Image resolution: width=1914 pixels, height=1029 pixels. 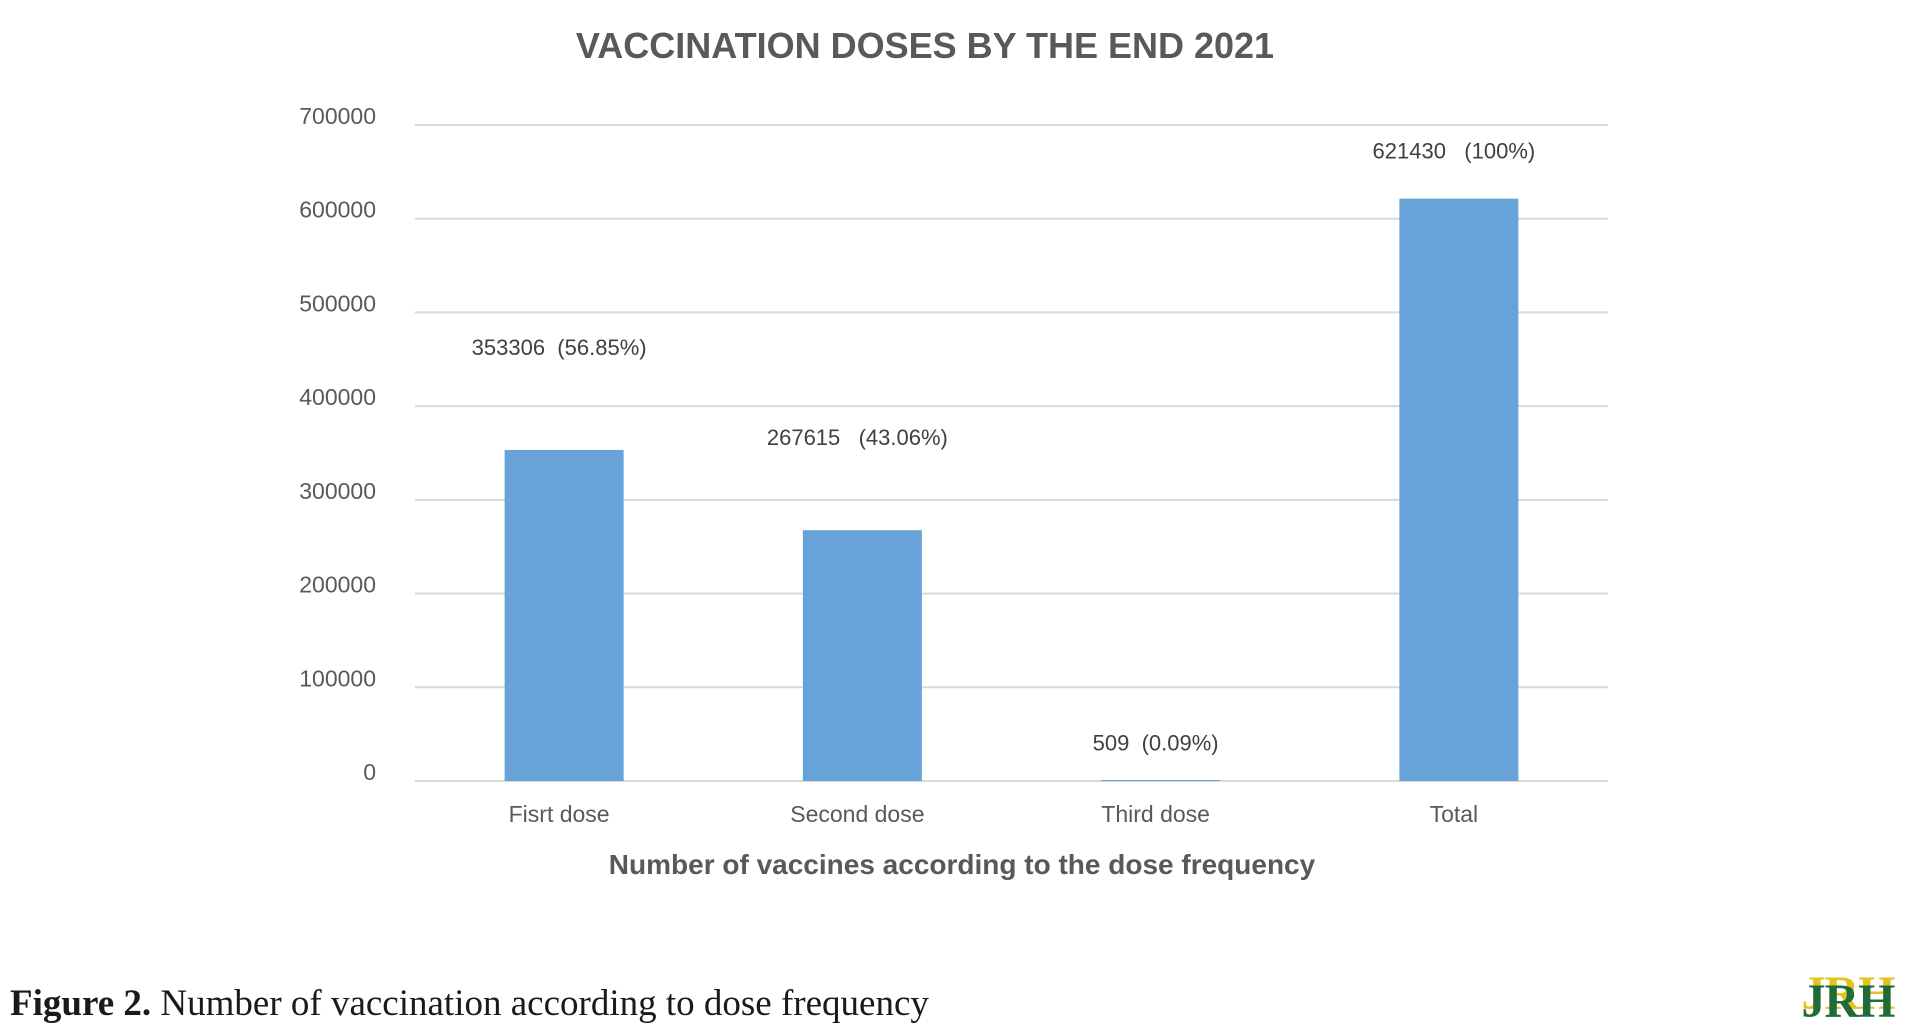 What do you see at coordinates (1156, 743) in the screenshot?
I see `data-label: 509 (0.09%)` at bounding box center [1156, 743].